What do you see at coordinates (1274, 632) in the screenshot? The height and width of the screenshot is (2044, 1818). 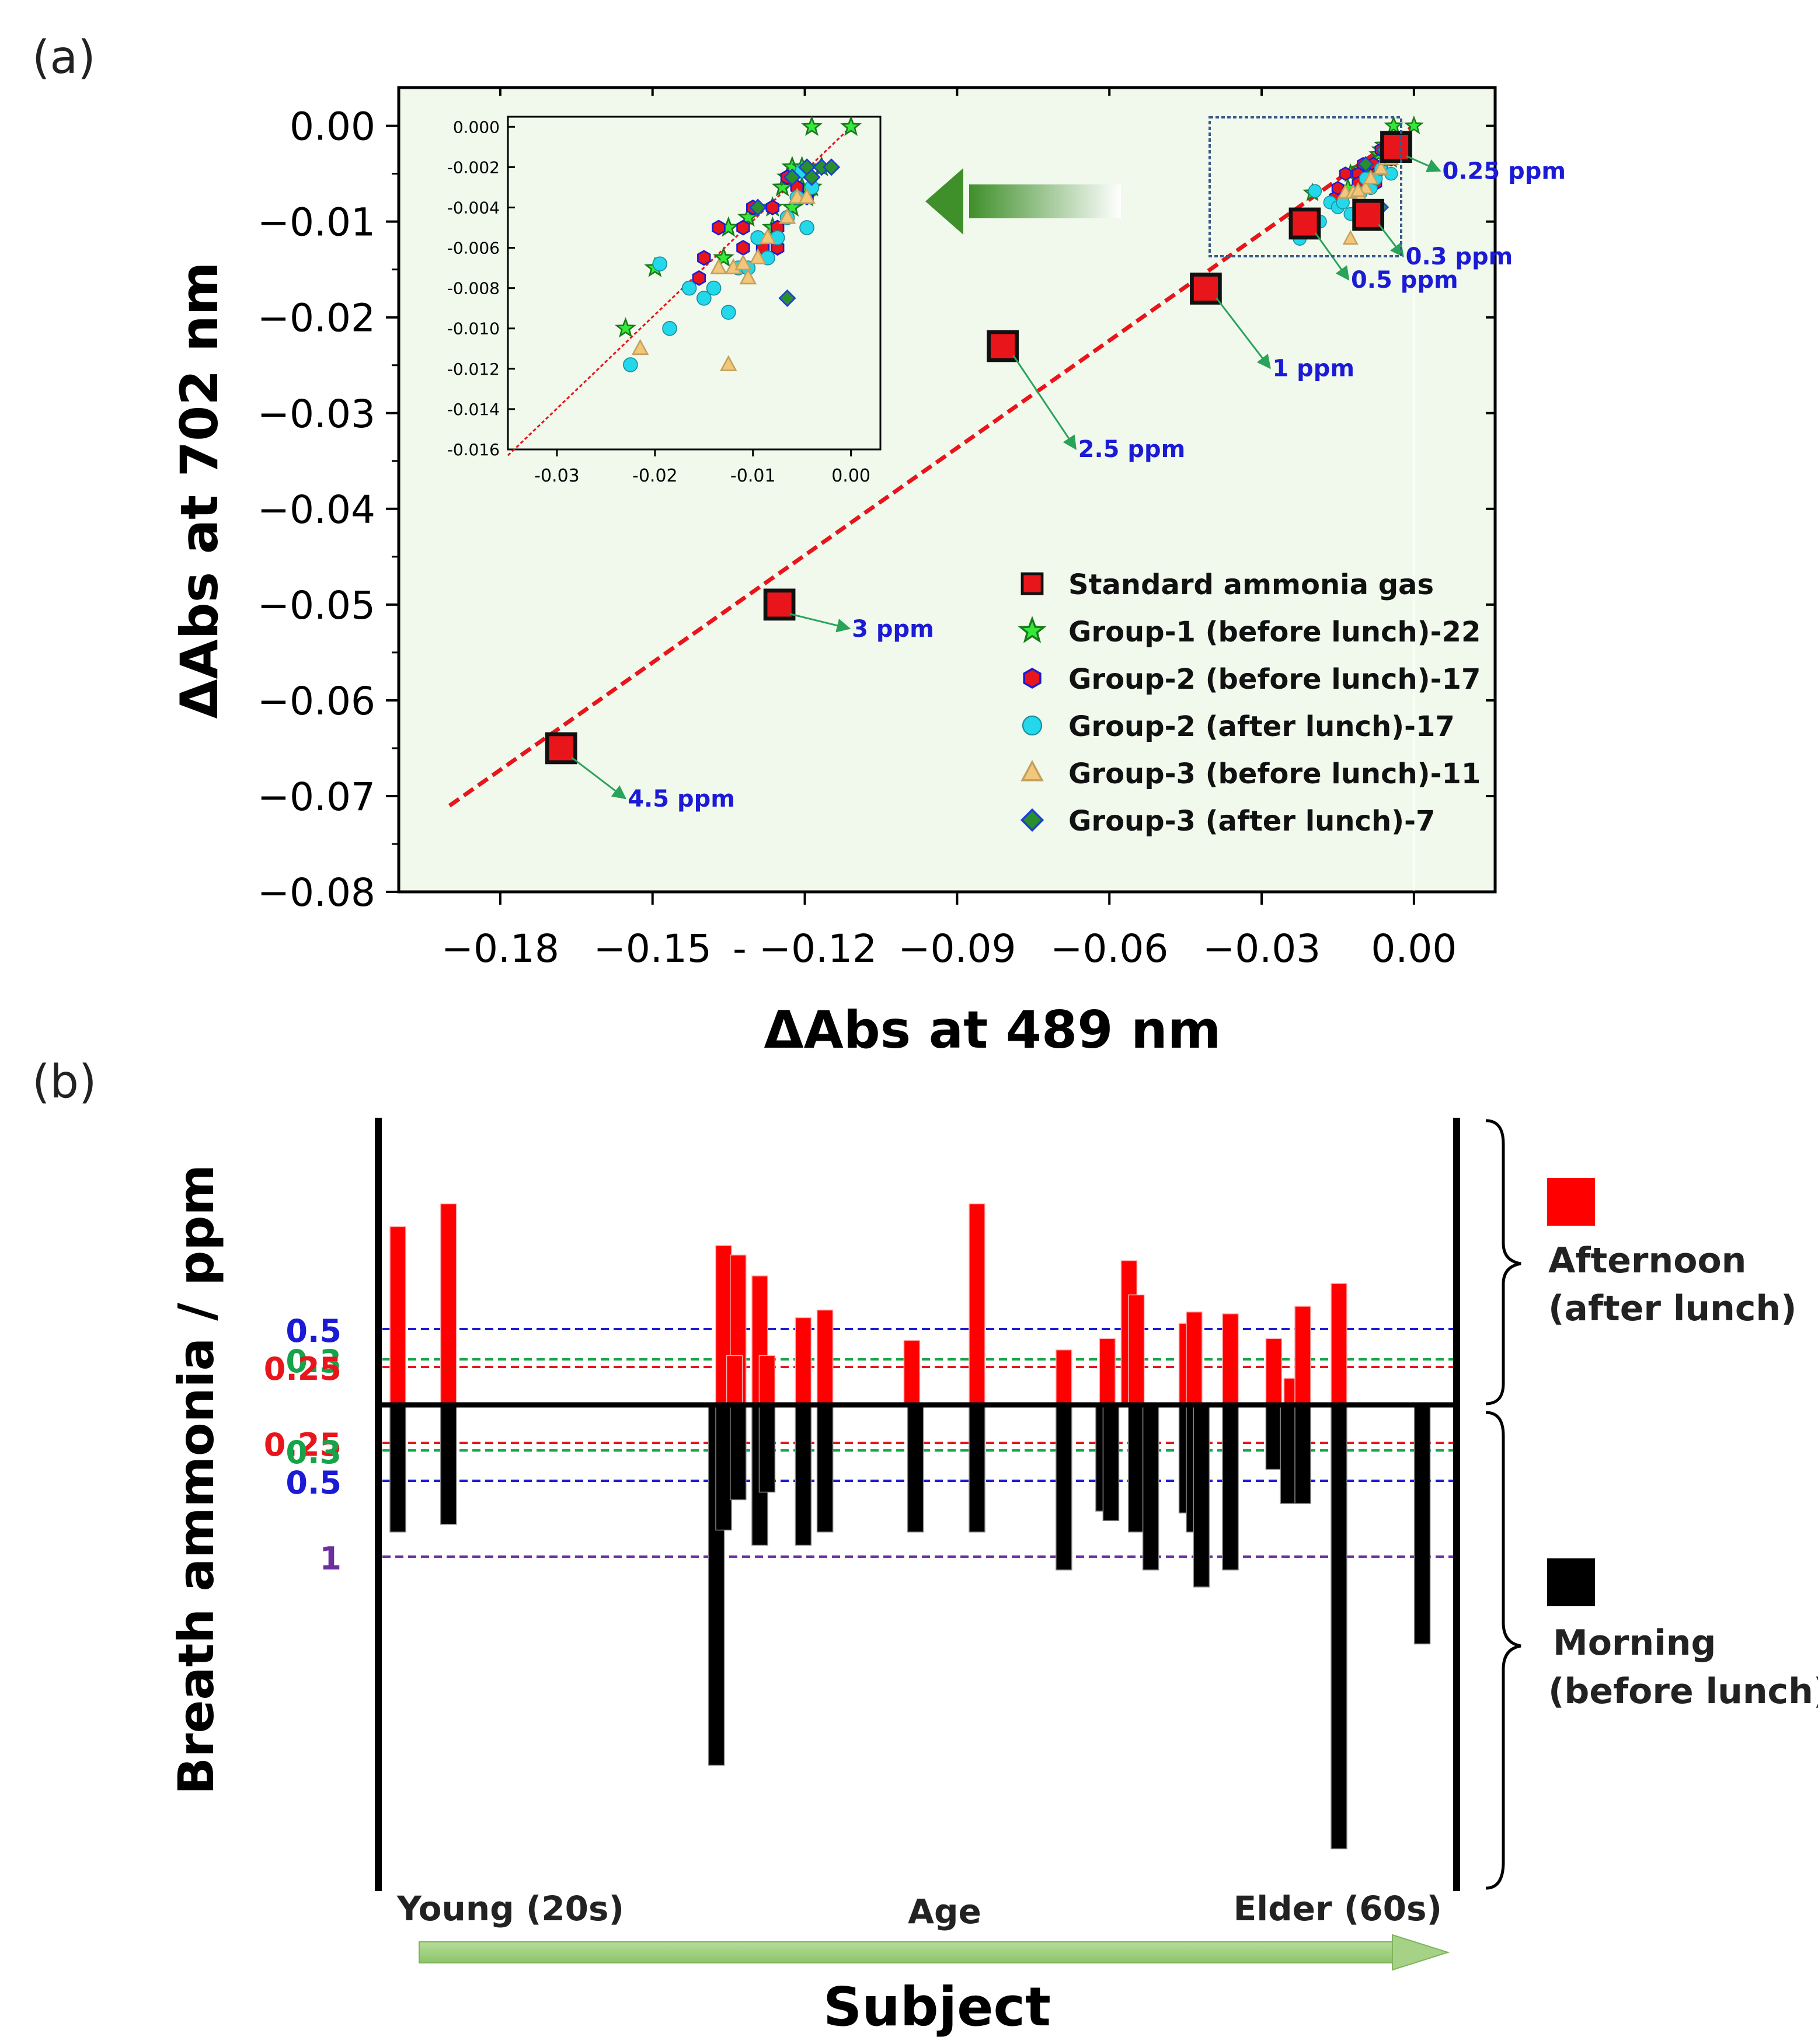 I see `legend-label: Group-1 (before lunch)-22` at bounding box center [1274, 632].